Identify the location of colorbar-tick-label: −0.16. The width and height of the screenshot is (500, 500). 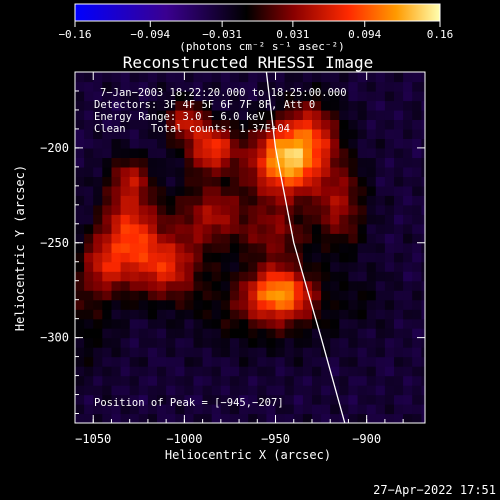
(74, 34).